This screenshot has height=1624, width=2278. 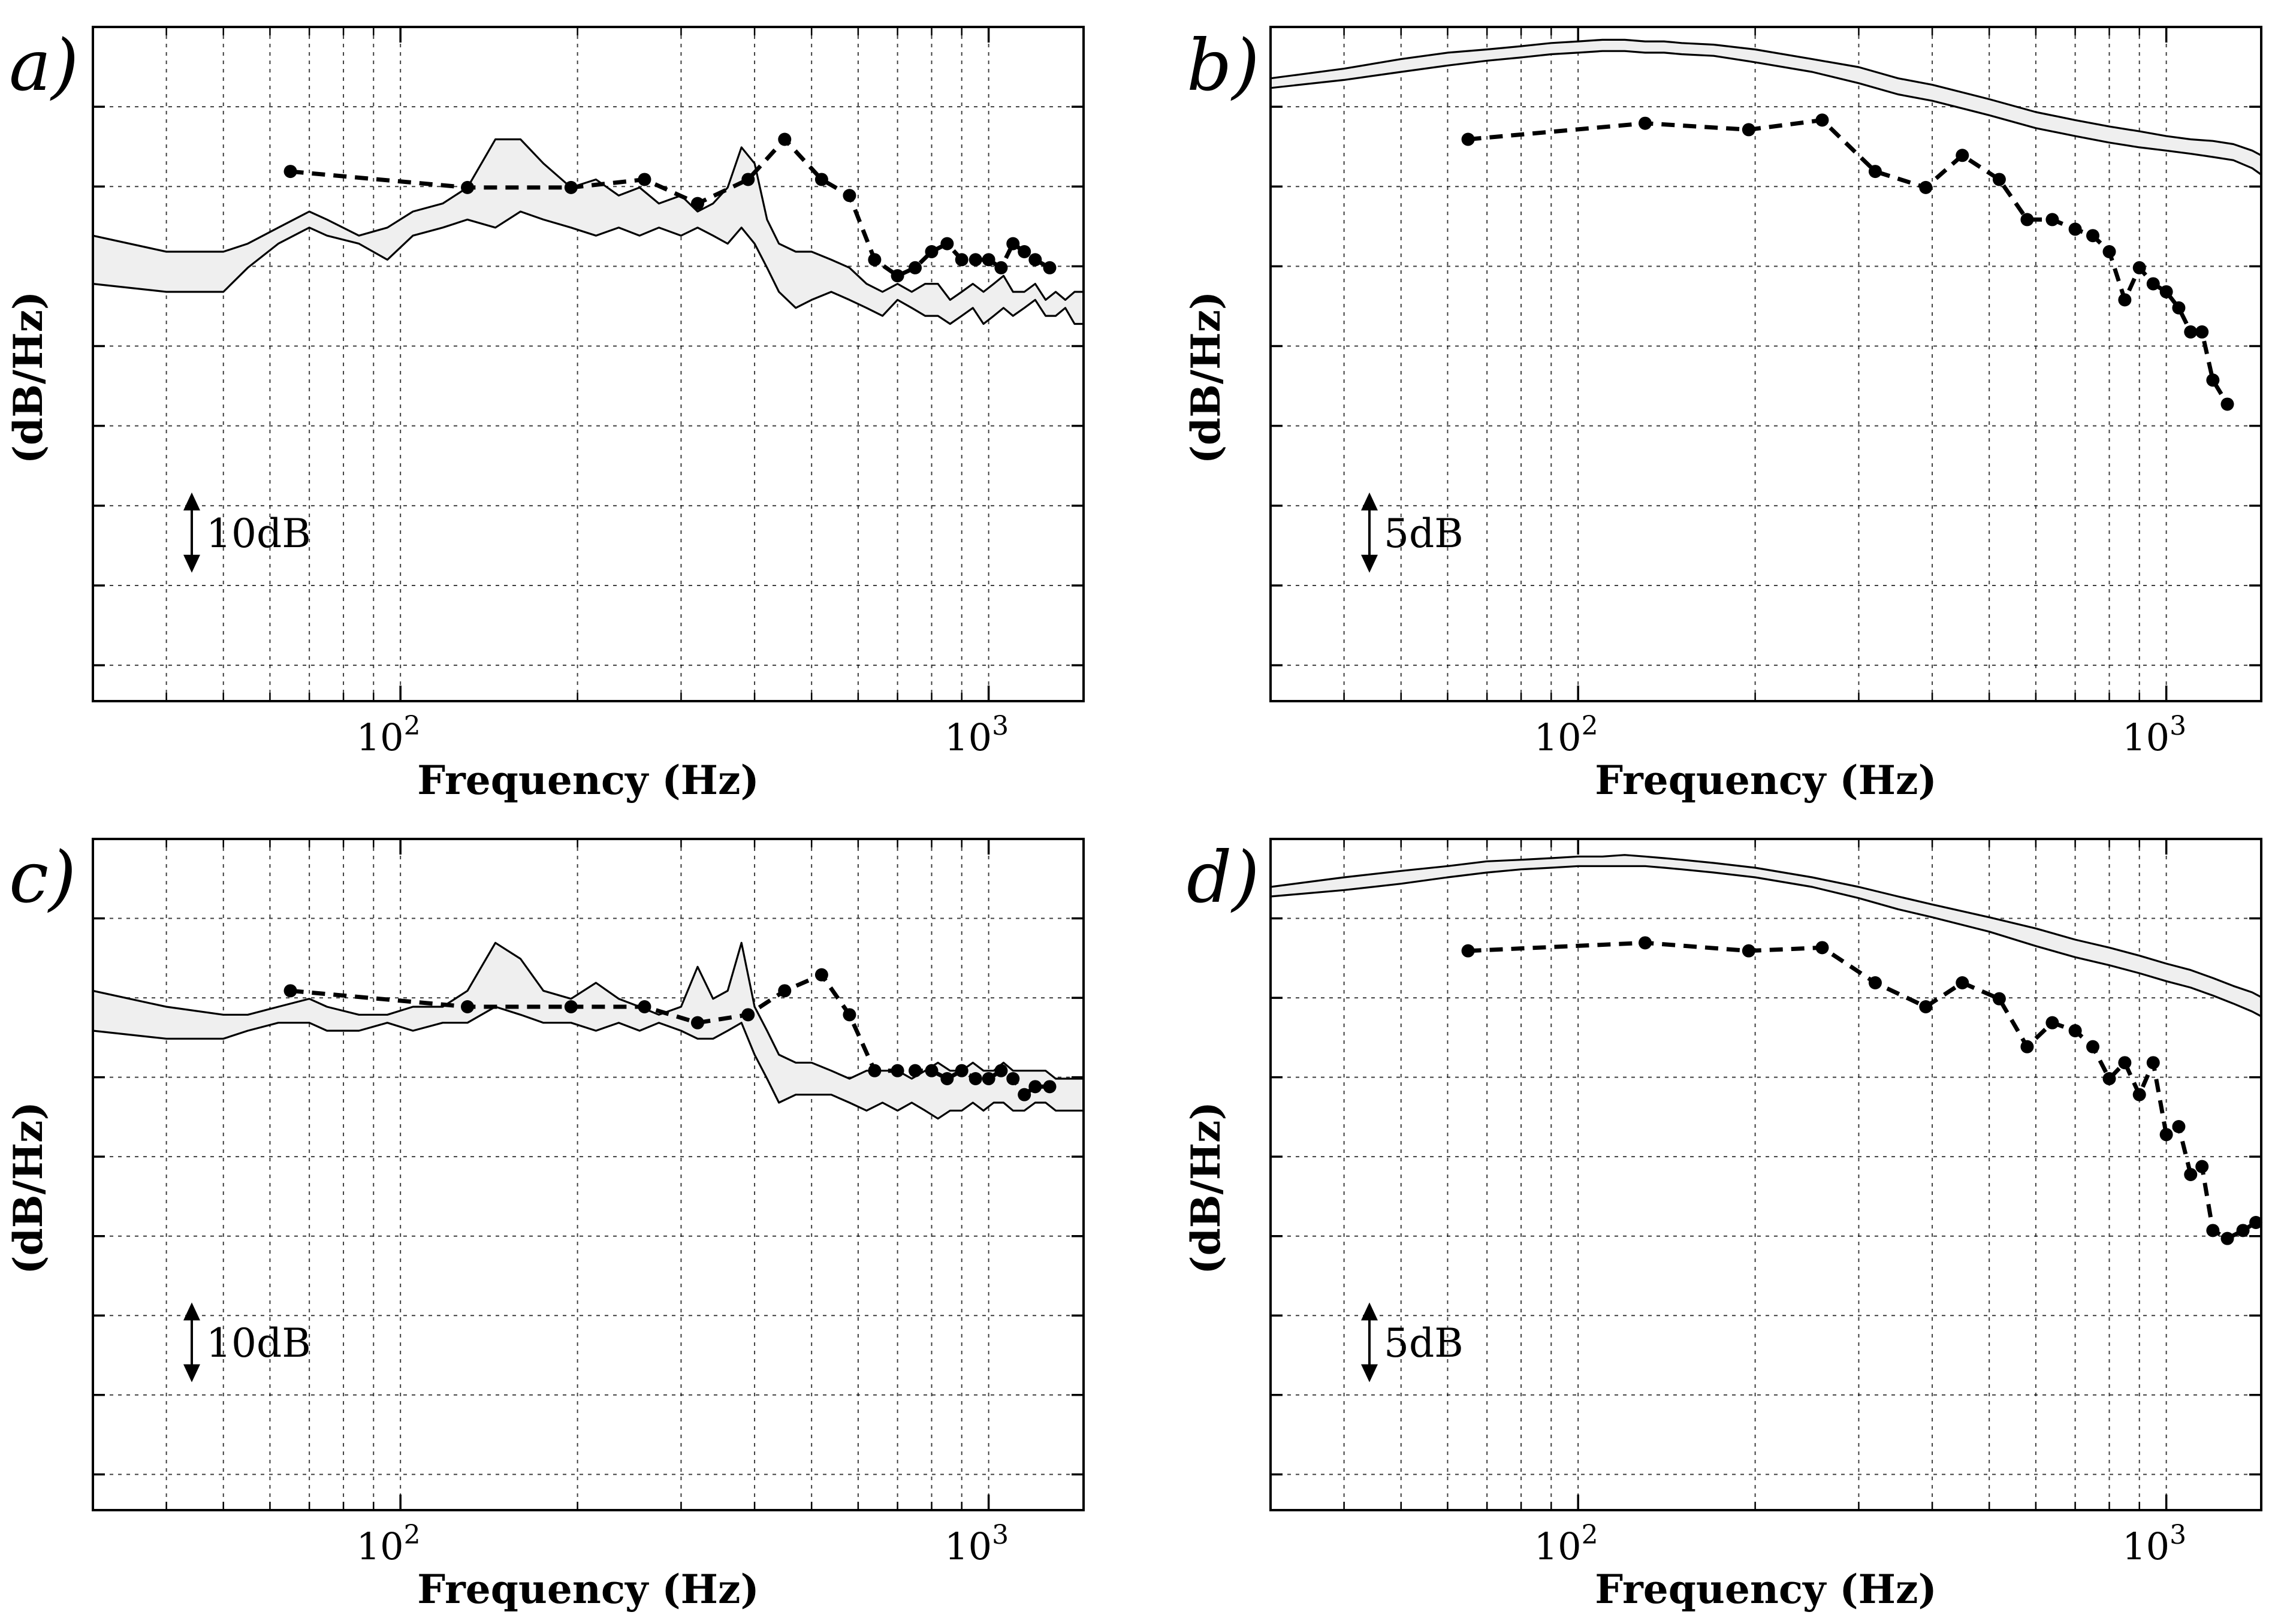 What do you see at coordinates (1424, 1343) in the screenshot?
I see `scale-bar-label: 5dB` at bounding box center [1424, 1343].